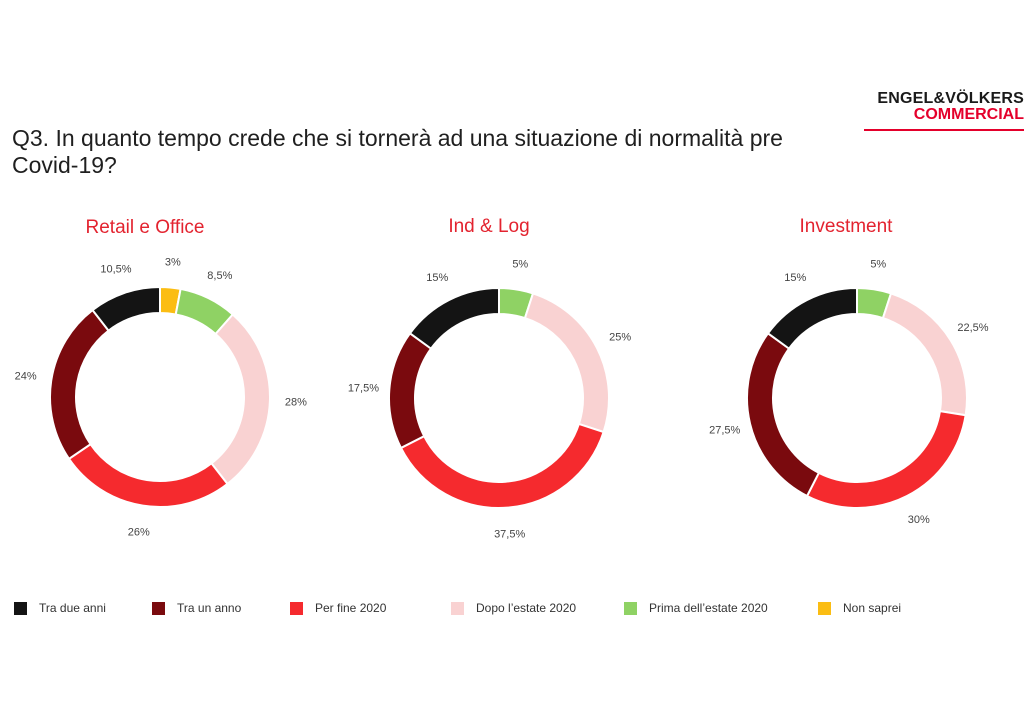 This screenshot has width=1024, height=709. I want to click on legend-item-non-saprei: Non saprei, so click(859, 608).